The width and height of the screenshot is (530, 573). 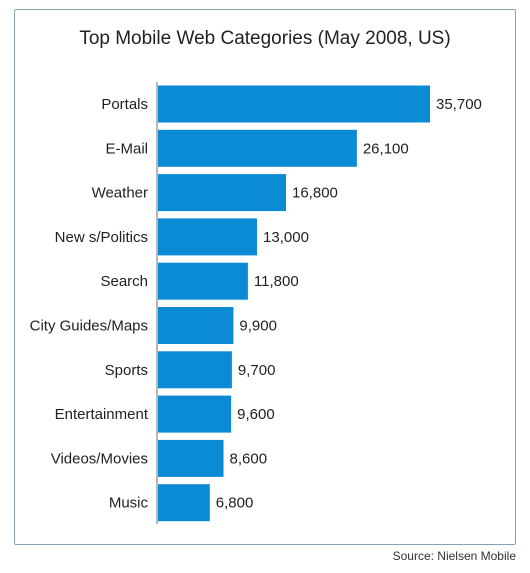 I want to click on value-label-entertainment: 9,600, so click(x=256, y=414).